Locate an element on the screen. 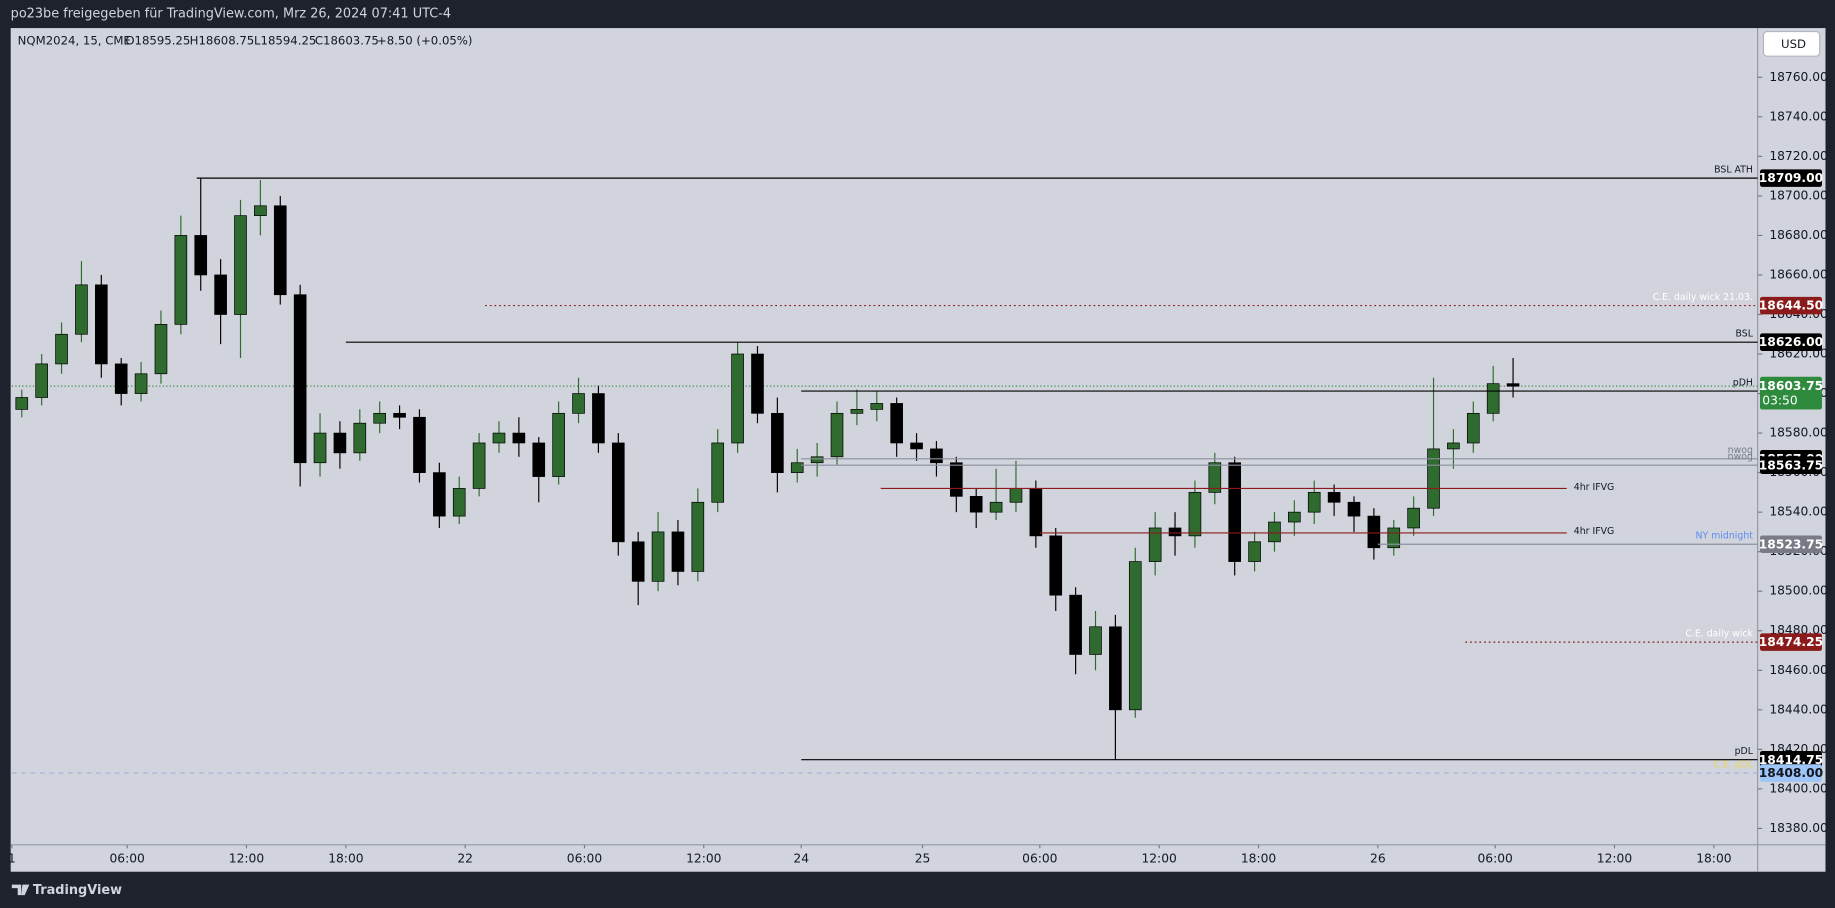 The height and width of the screenshot is (908, 1835). y-tick-label: 18380.00 is located at coordinates (1798, 828).